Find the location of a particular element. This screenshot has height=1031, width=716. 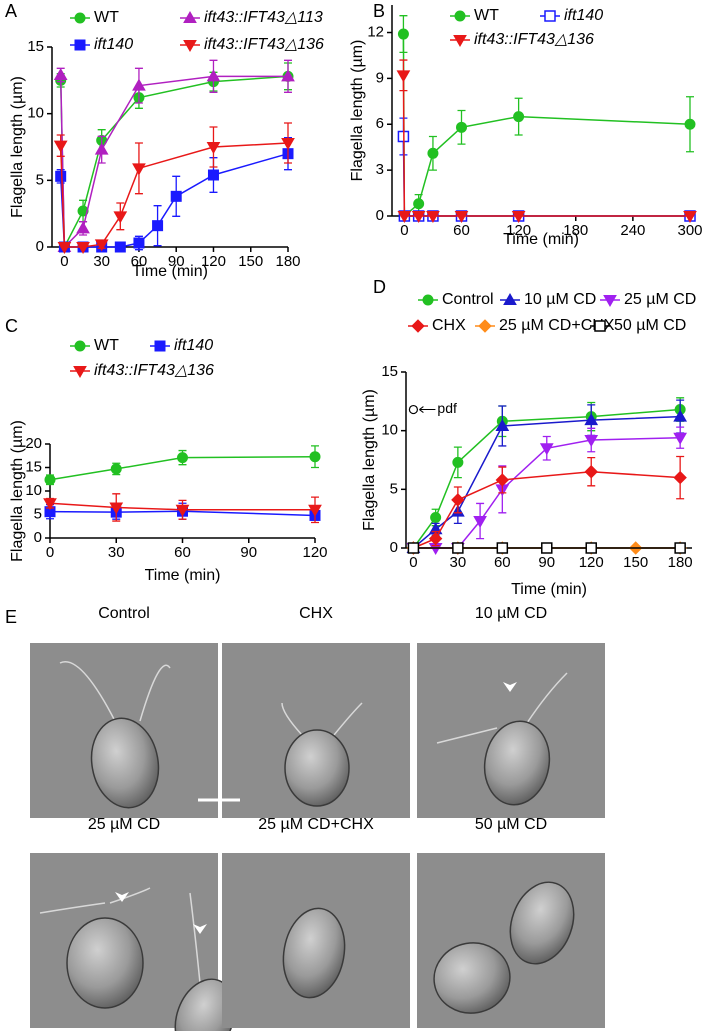

y-tick-label: 12 is located at coordinates (375, 31).